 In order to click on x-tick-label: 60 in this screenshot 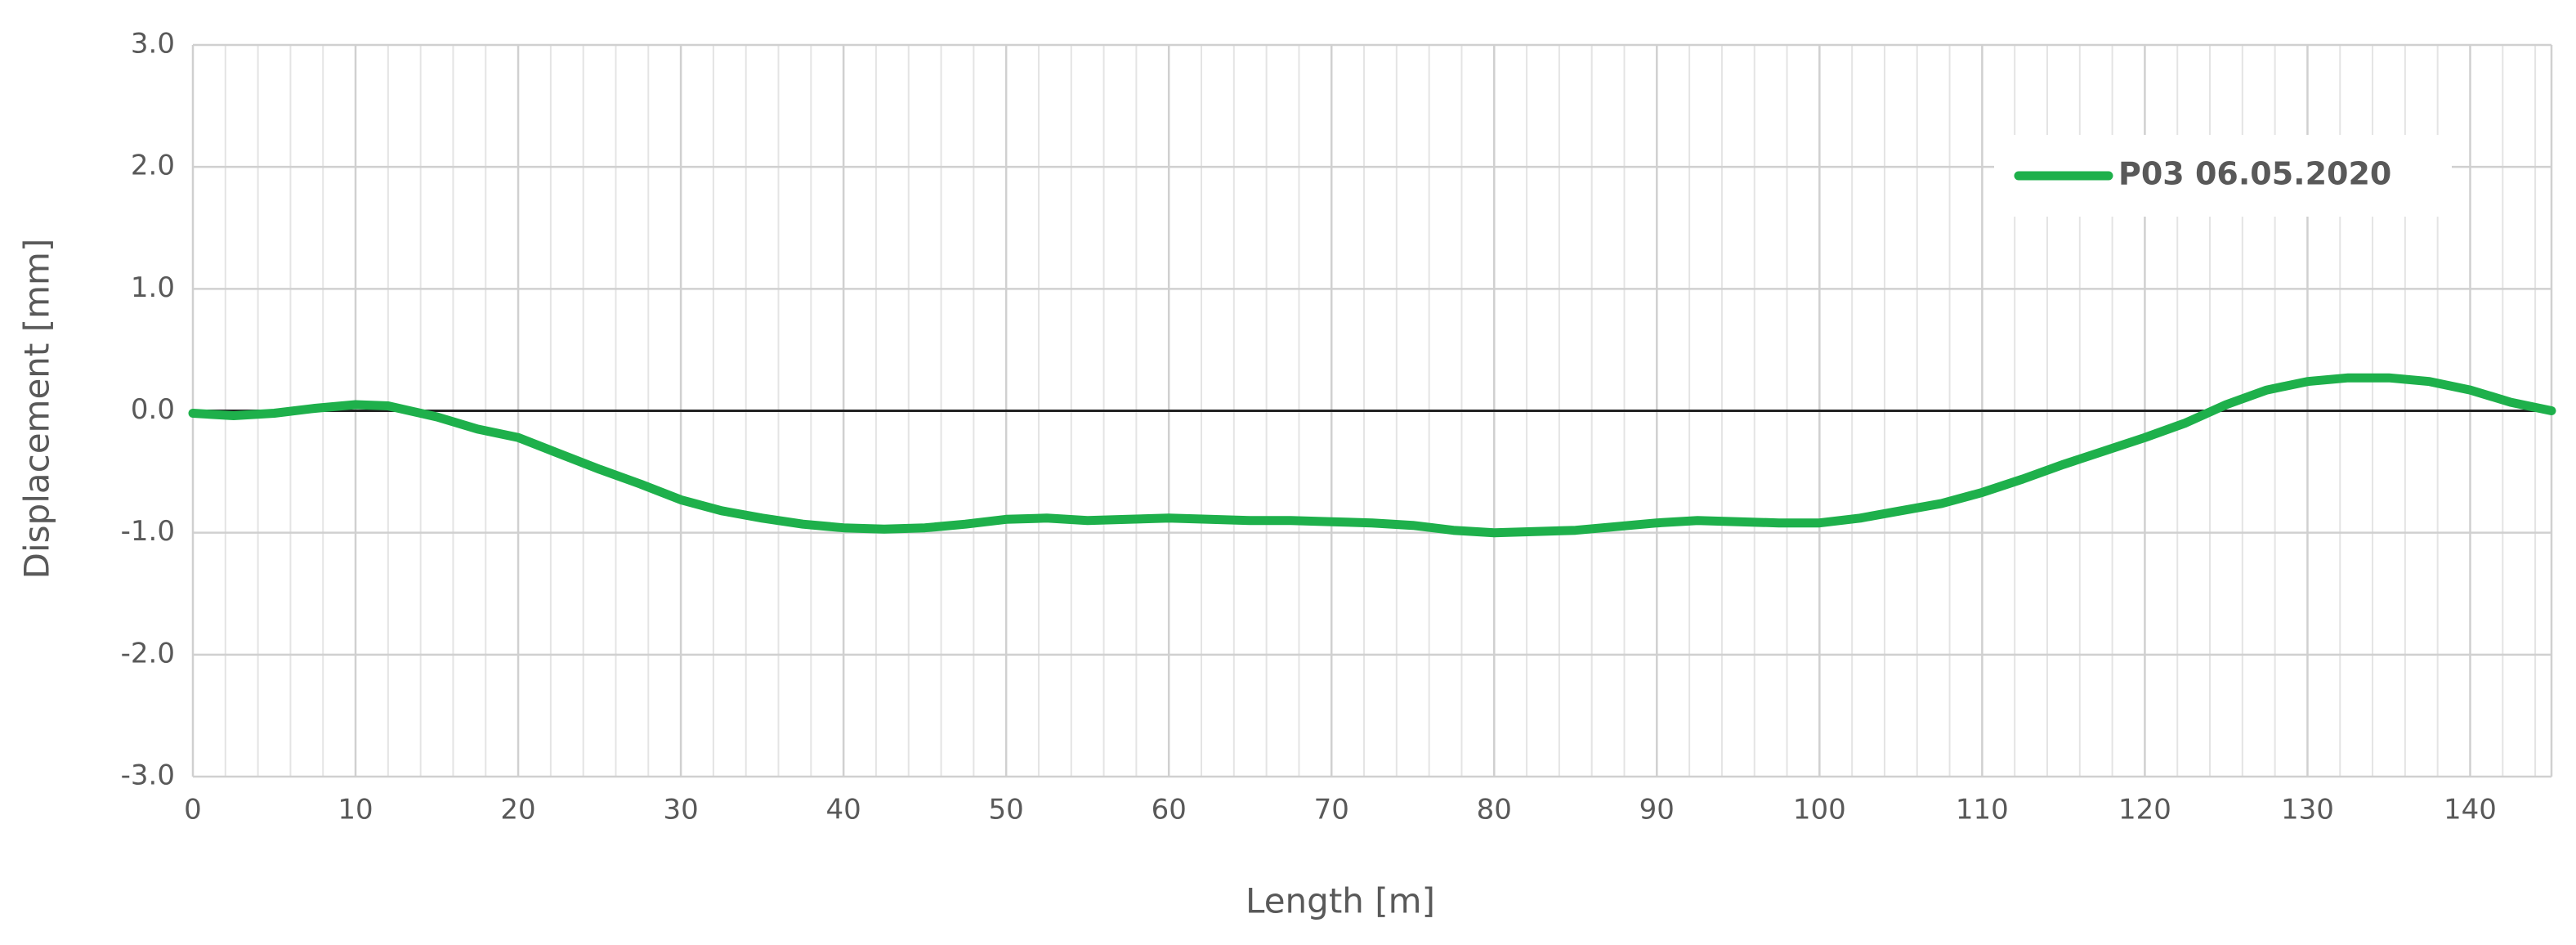, I will do `click(1169, 810)`.